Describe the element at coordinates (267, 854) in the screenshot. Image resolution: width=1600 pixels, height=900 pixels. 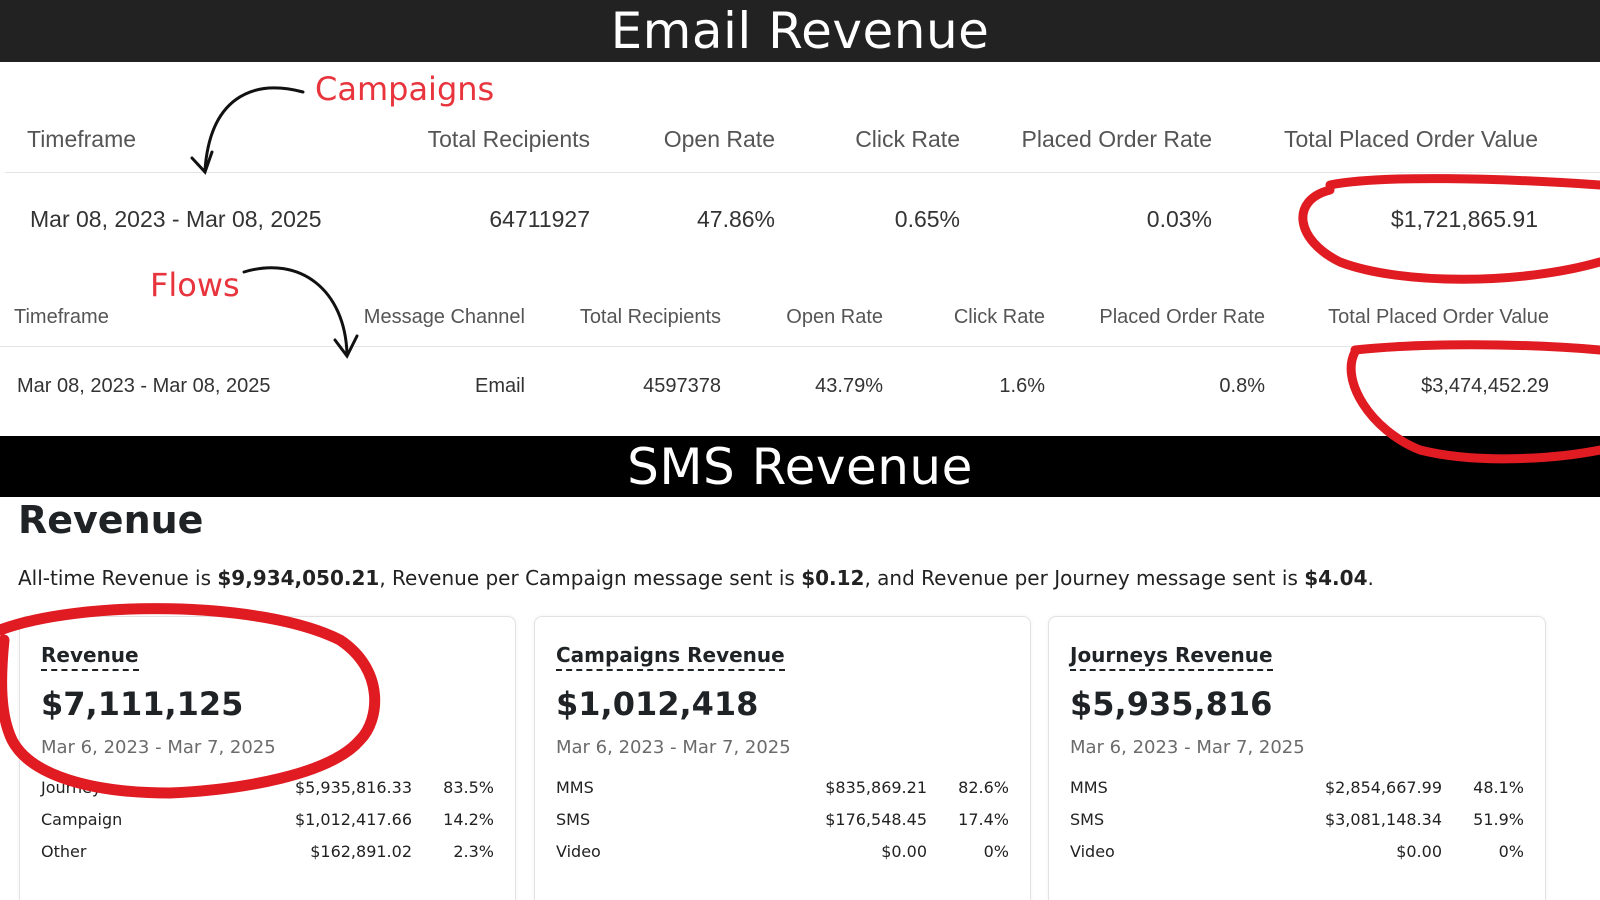
I see `breakdown-row: Other $162,891.02 2.3%` at that location.